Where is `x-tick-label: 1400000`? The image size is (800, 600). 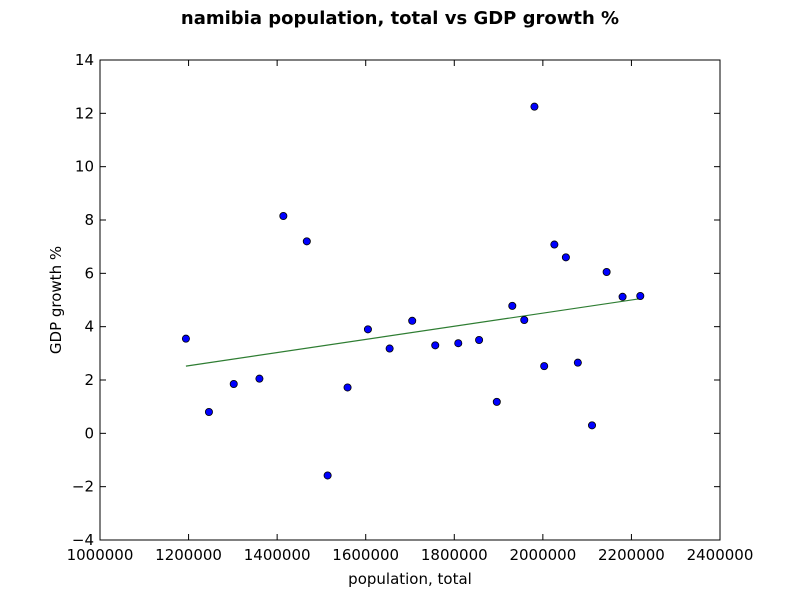 x-tick-label: 1400000 is located at coordinates (277, 555).